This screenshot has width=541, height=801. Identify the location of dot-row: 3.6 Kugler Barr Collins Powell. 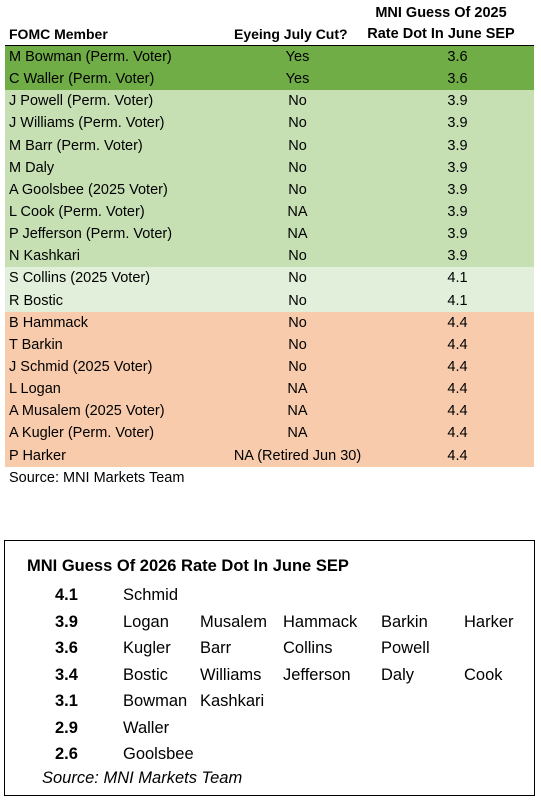
(269, 648).